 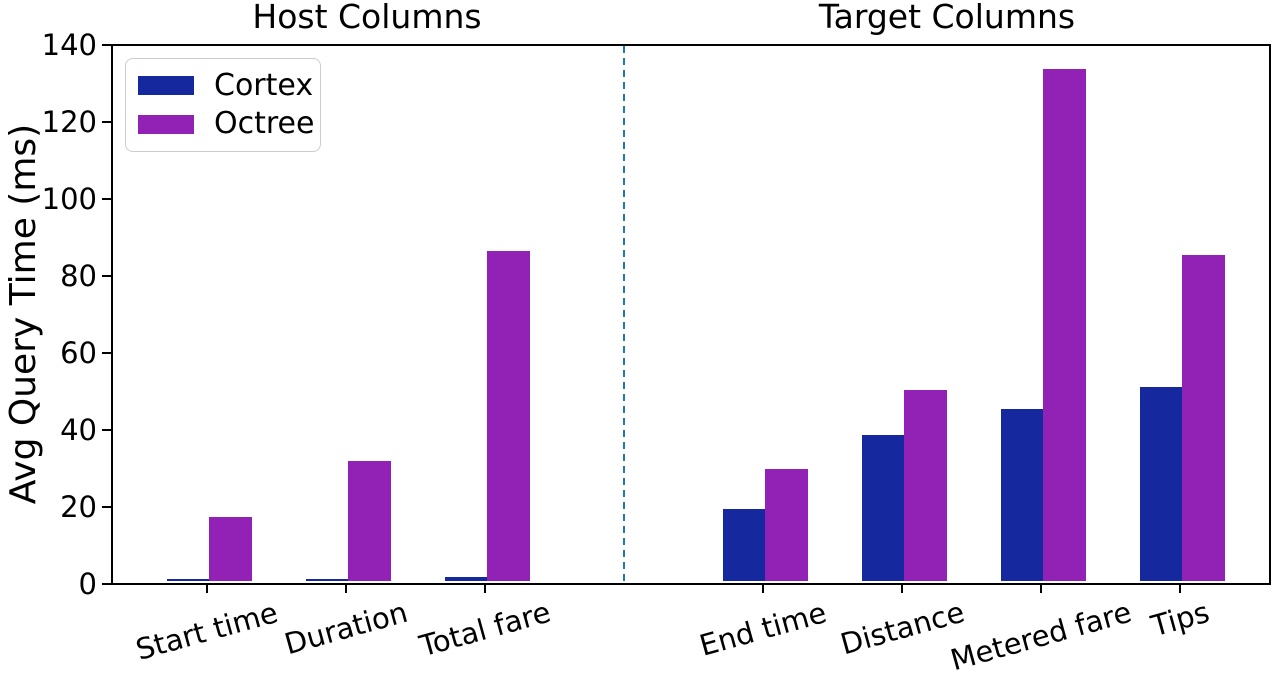 I want to click on x-tick-label-metered-fare: Metered fare, so click(x=1041, y=636).